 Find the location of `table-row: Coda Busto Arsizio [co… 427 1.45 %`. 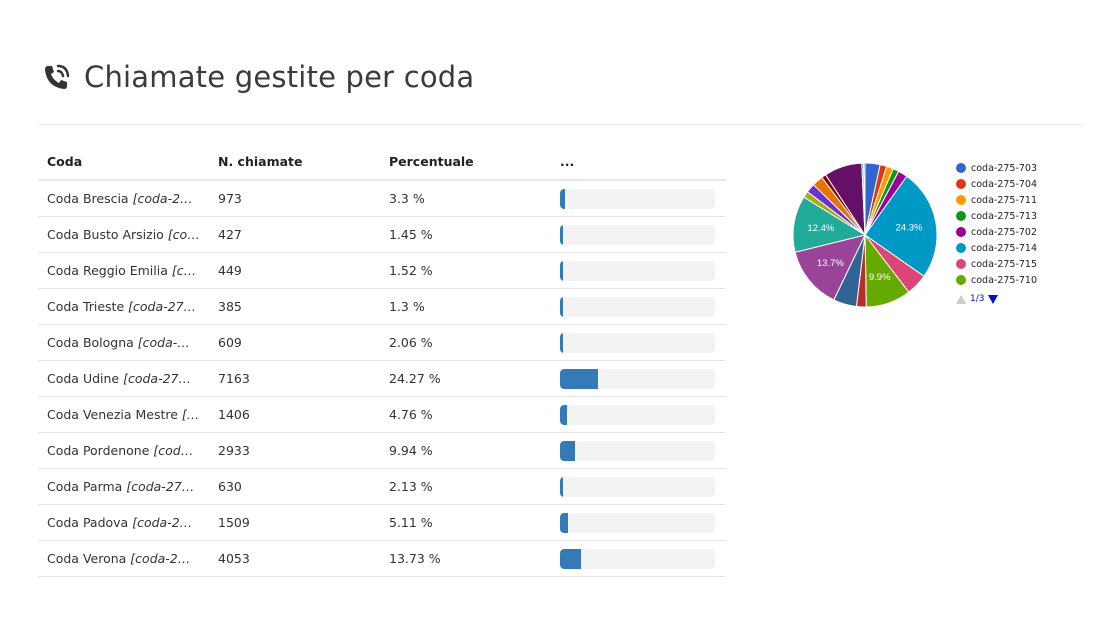

table-row: Coda Busto Arsizio [co… 427 1.45 % is located at coordinates (382, 234).